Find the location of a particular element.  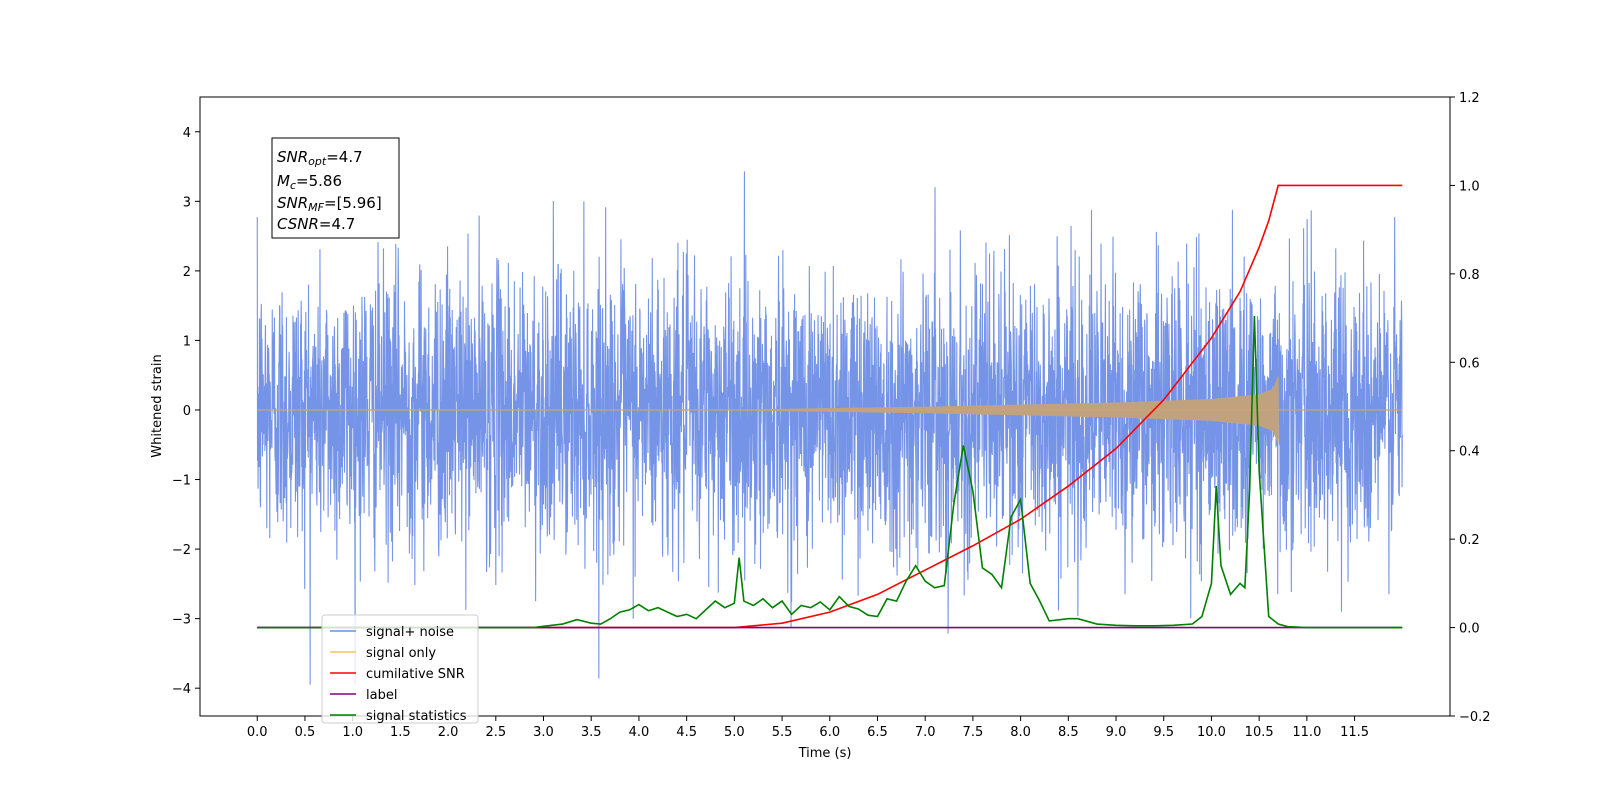

y-right-tick-label: 0.4 is located at coordinates (1469, 452).